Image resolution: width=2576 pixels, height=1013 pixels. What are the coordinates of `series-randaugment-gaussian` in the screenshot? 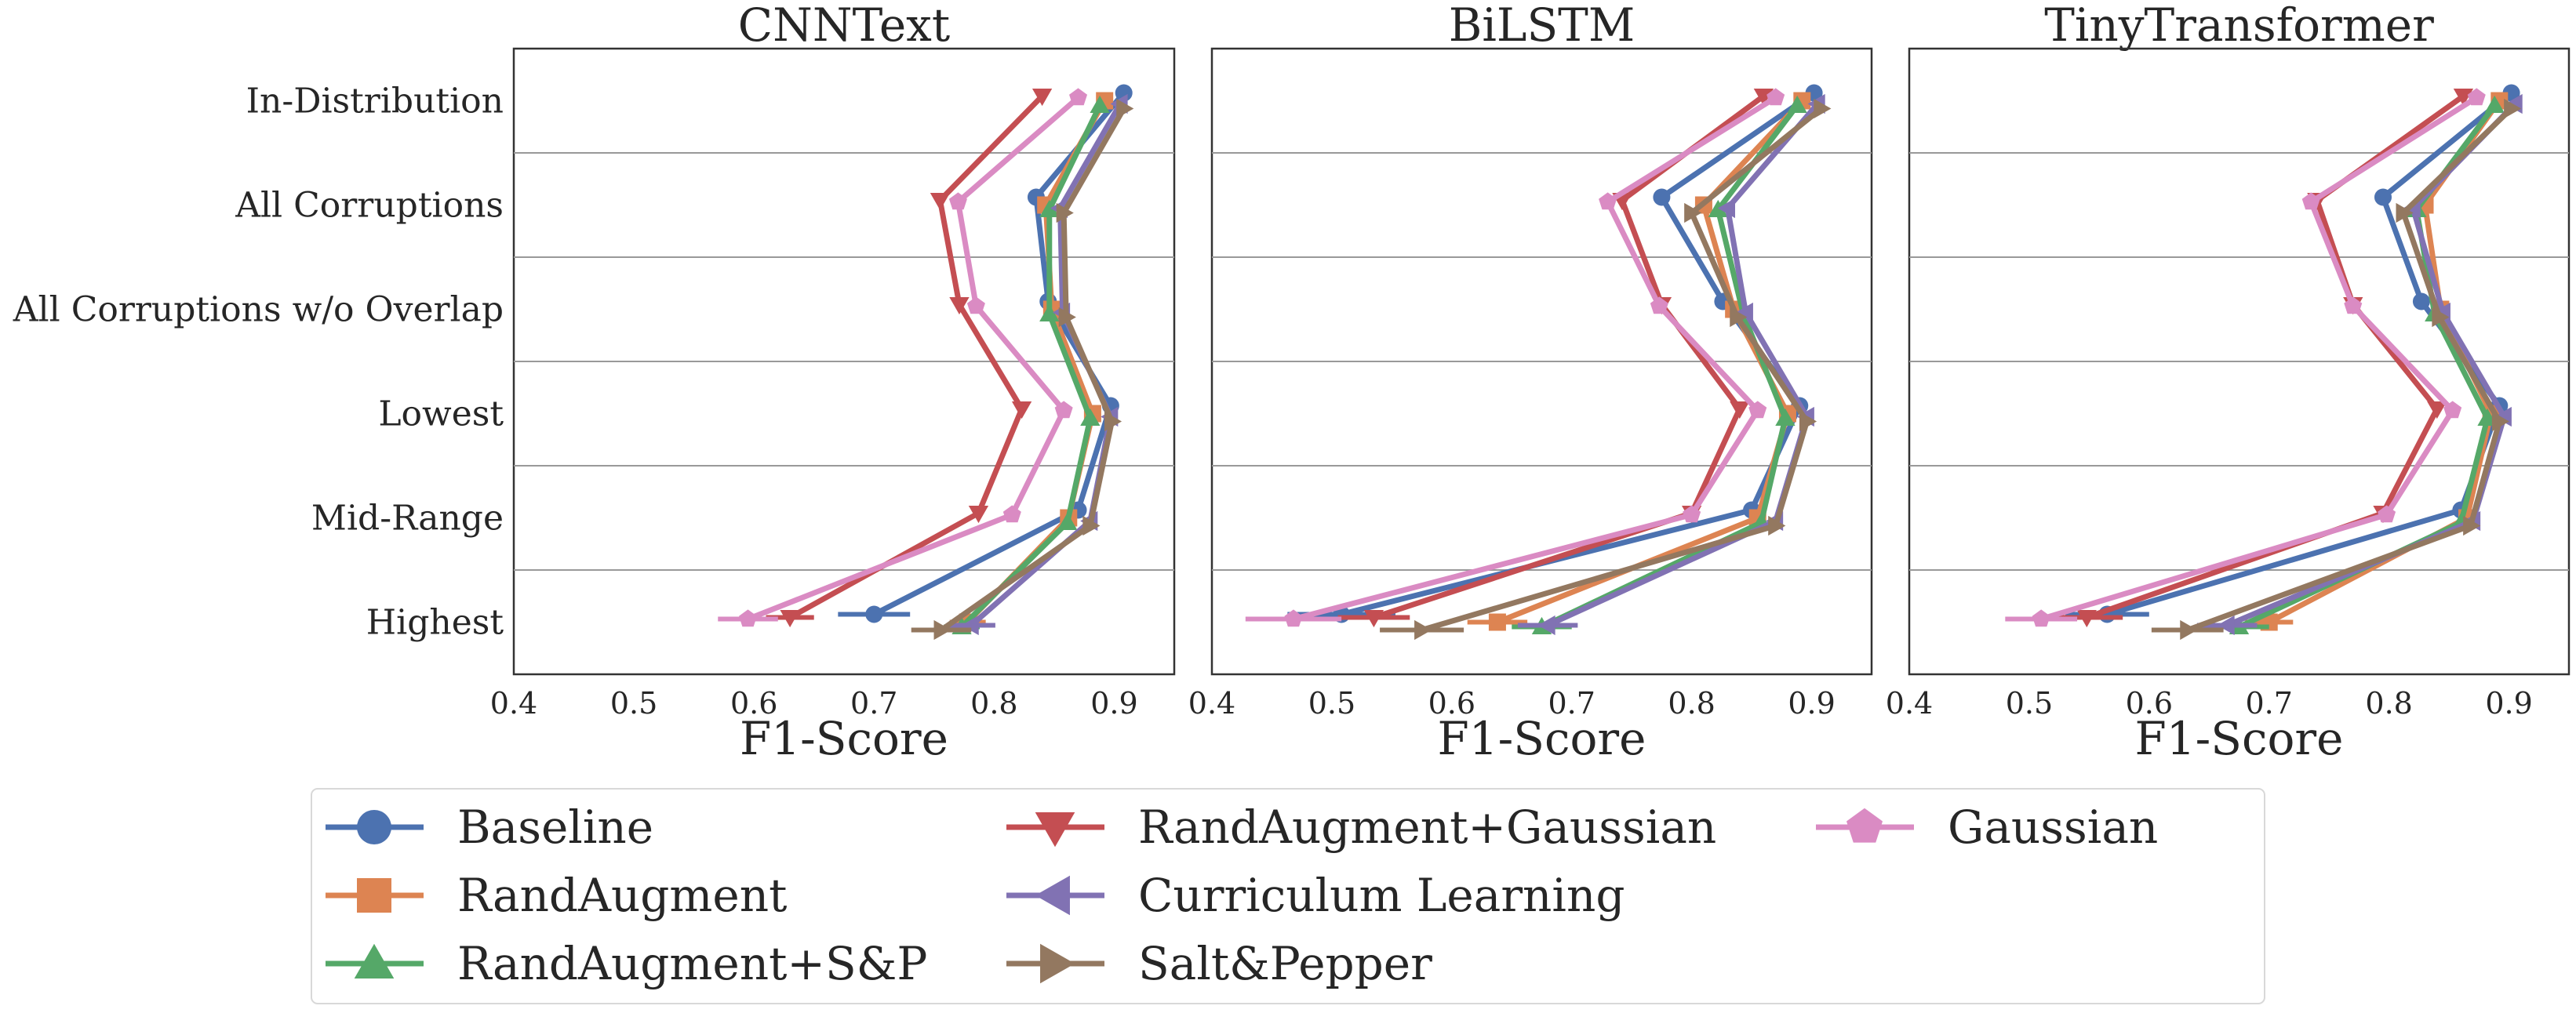 It's located at (909, 358).